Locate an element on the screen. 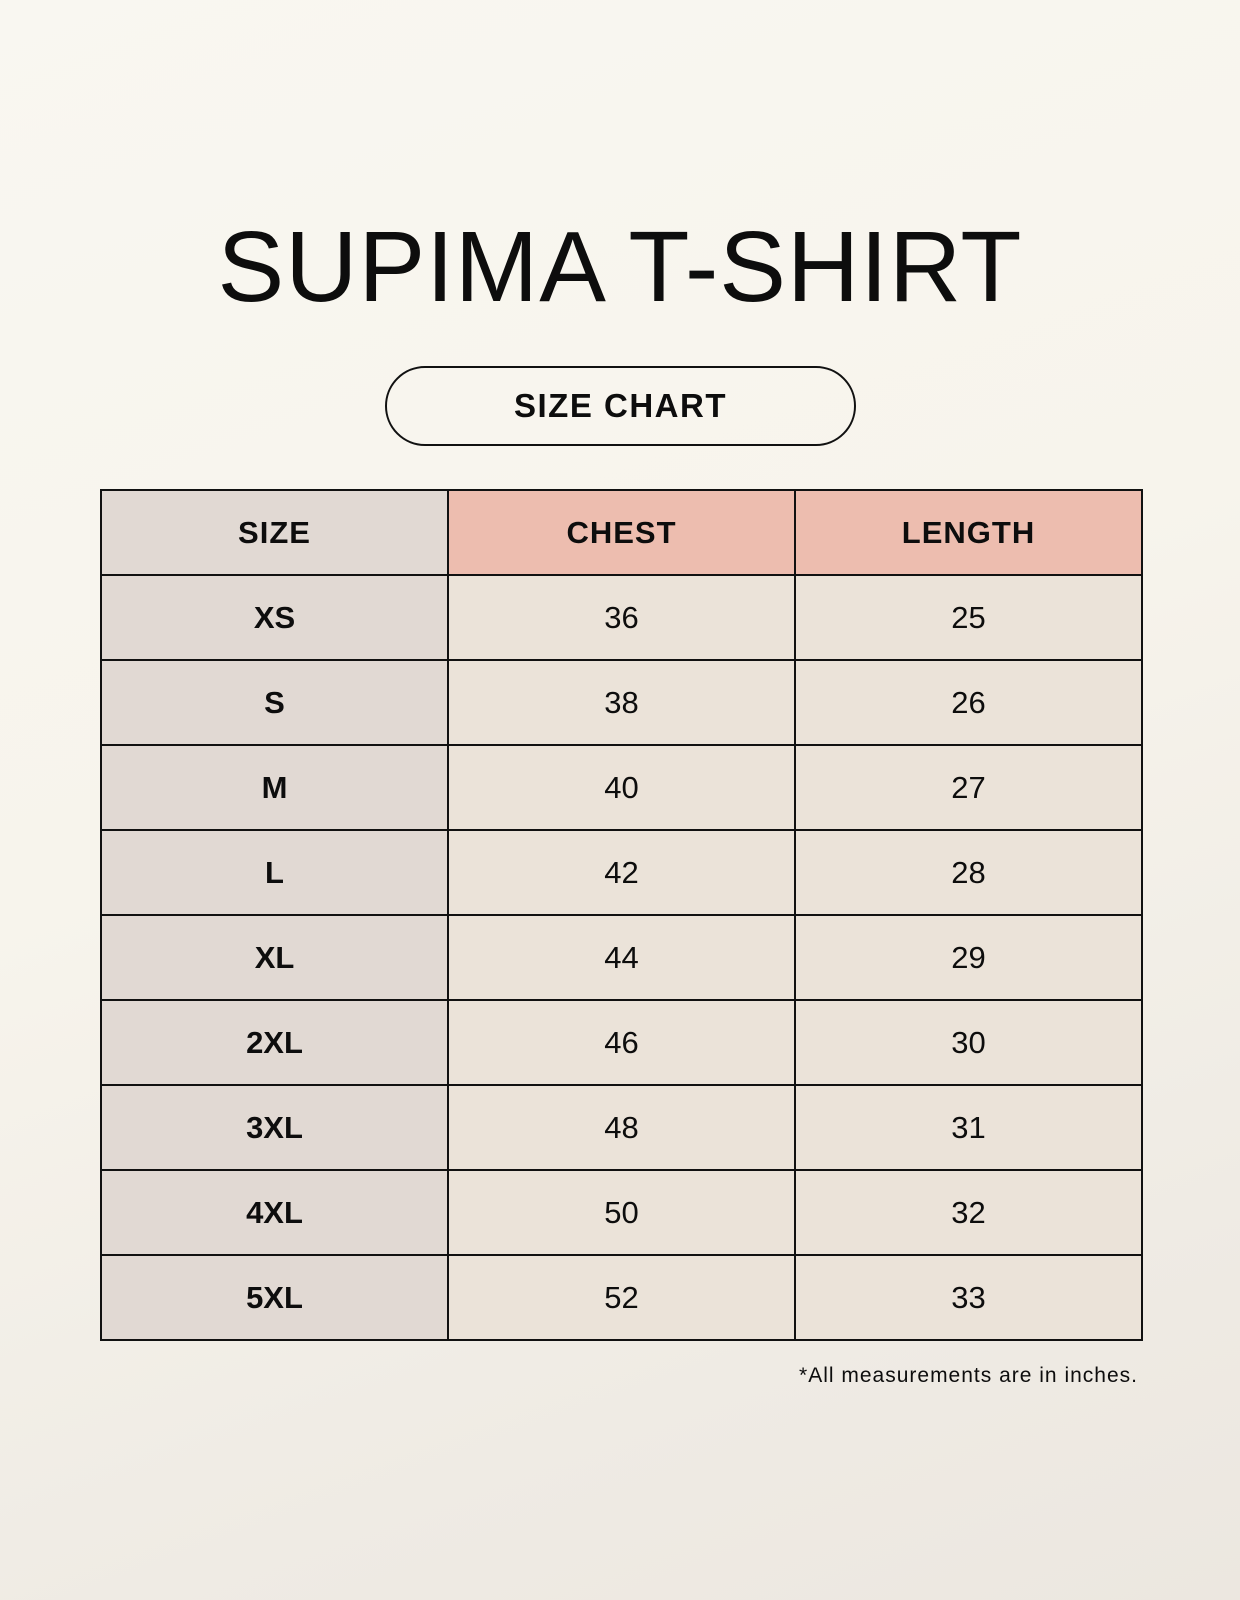  header-size: SIZE is located at coordinates (274, 532).